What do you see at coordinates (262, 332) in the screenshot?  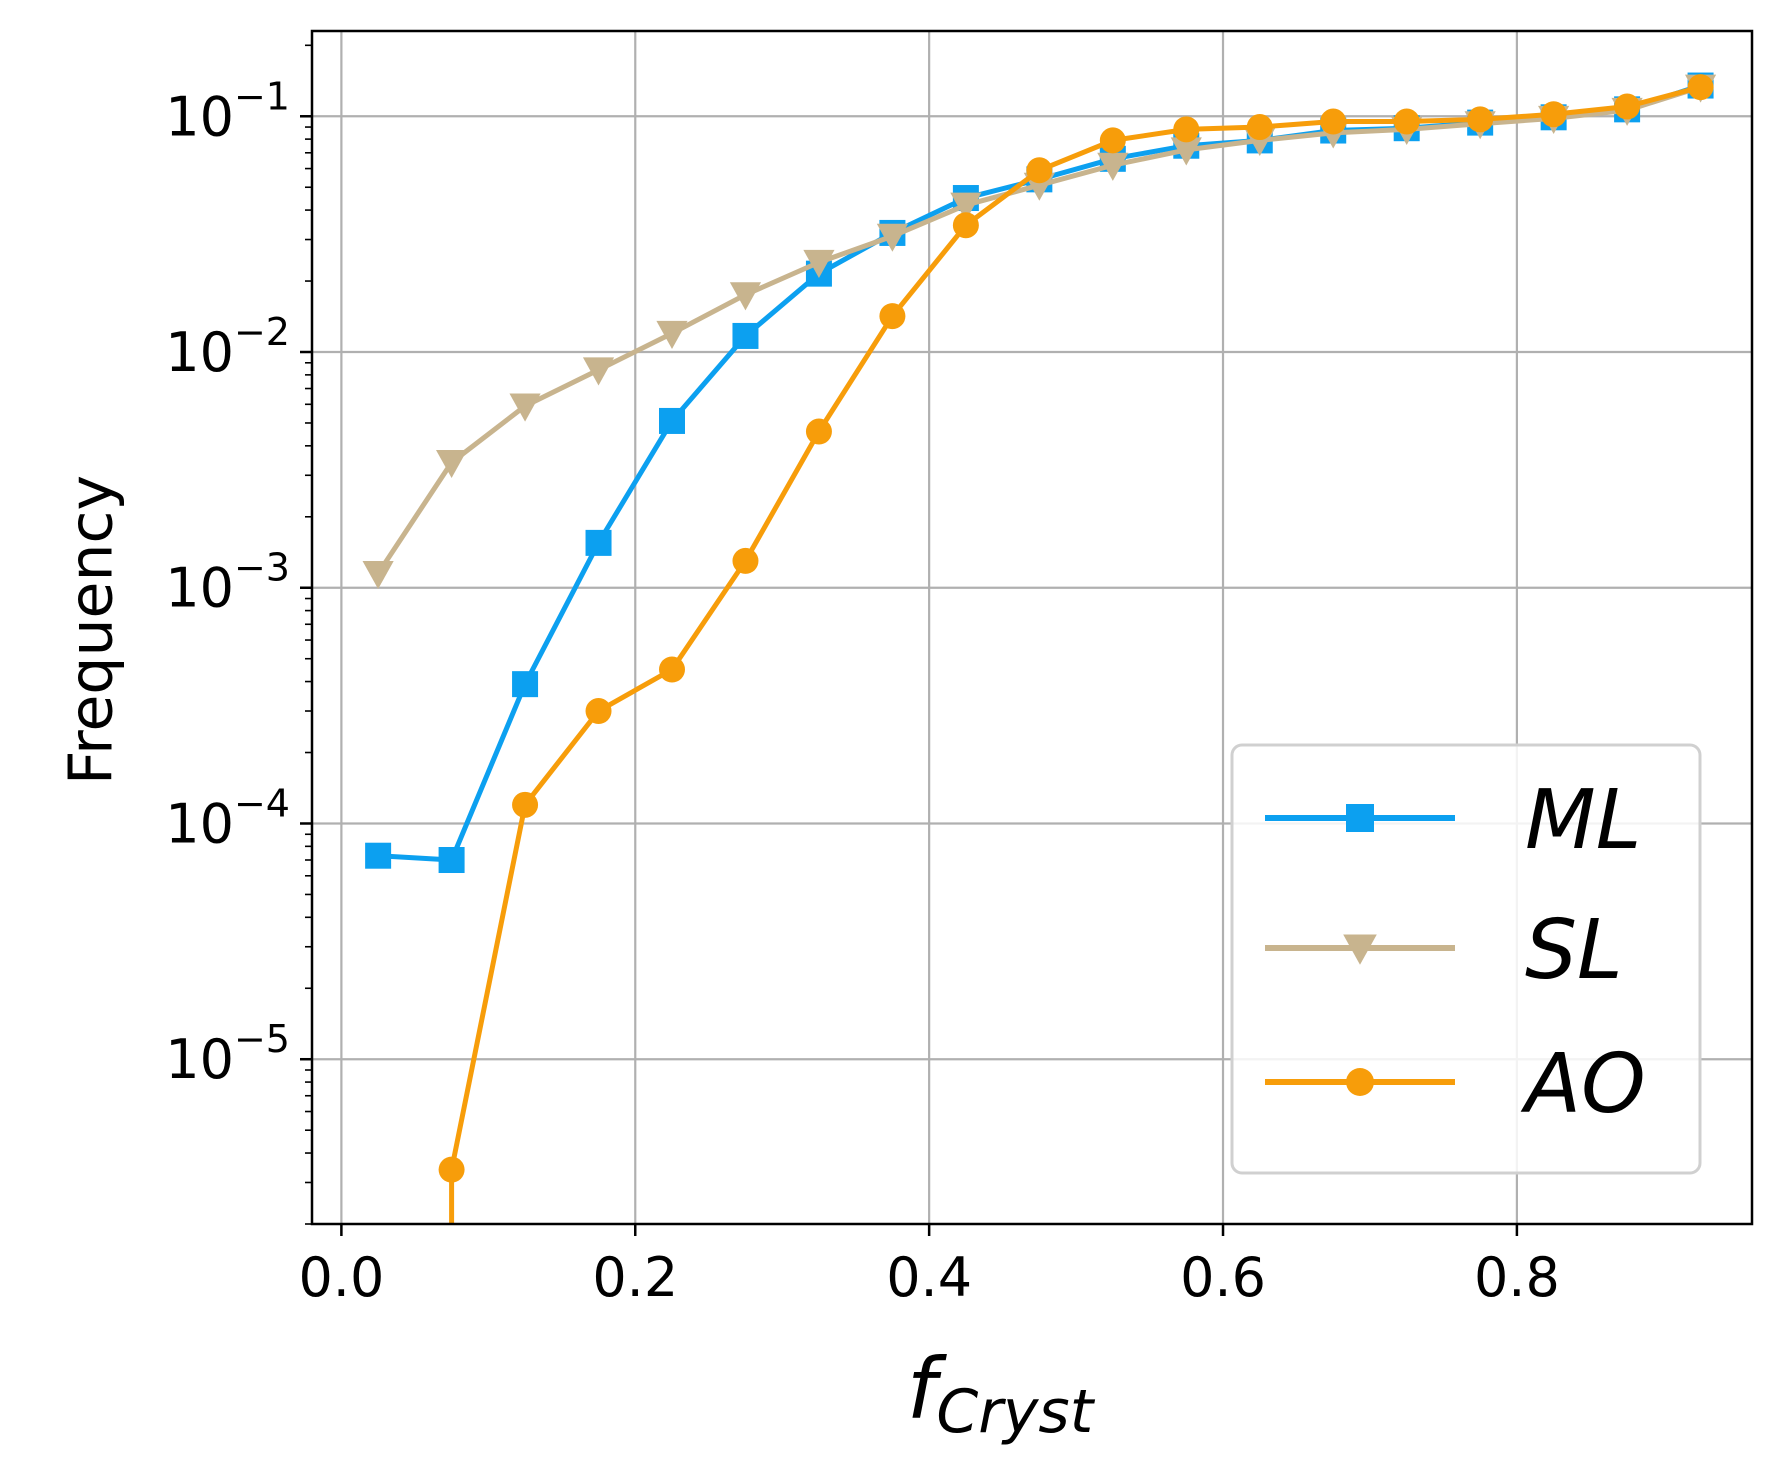 I see `y-tick-label-exponent: −2` at bounding box center [262, 332].